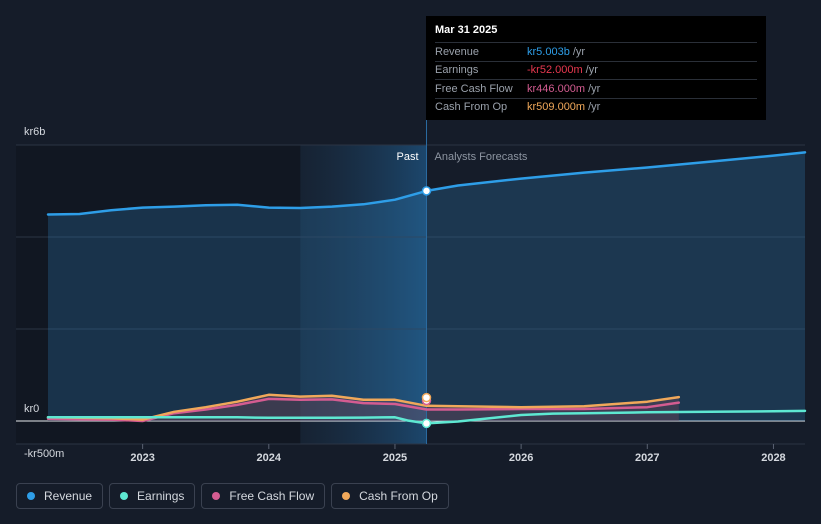 The width and height of the screenshot is (821, 524). I want to click on tooltip-row-free-cash-flow: Free Cash Flow kr446.000m /yr, so click(596, 88).